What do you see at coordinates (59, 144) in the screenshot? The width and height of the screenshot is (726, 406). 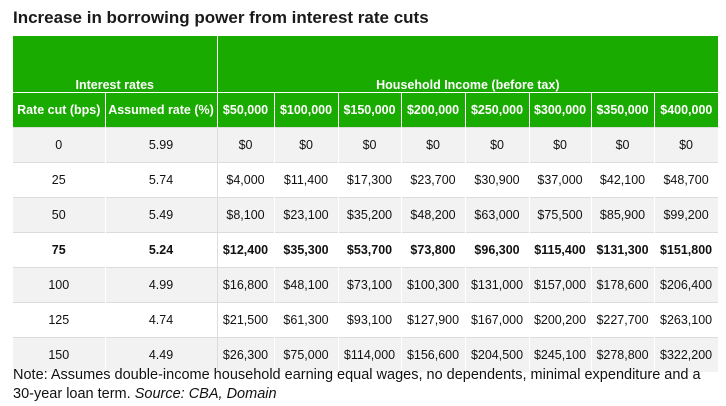 I see `table-cell: 0` at bounding box center [59, 144].